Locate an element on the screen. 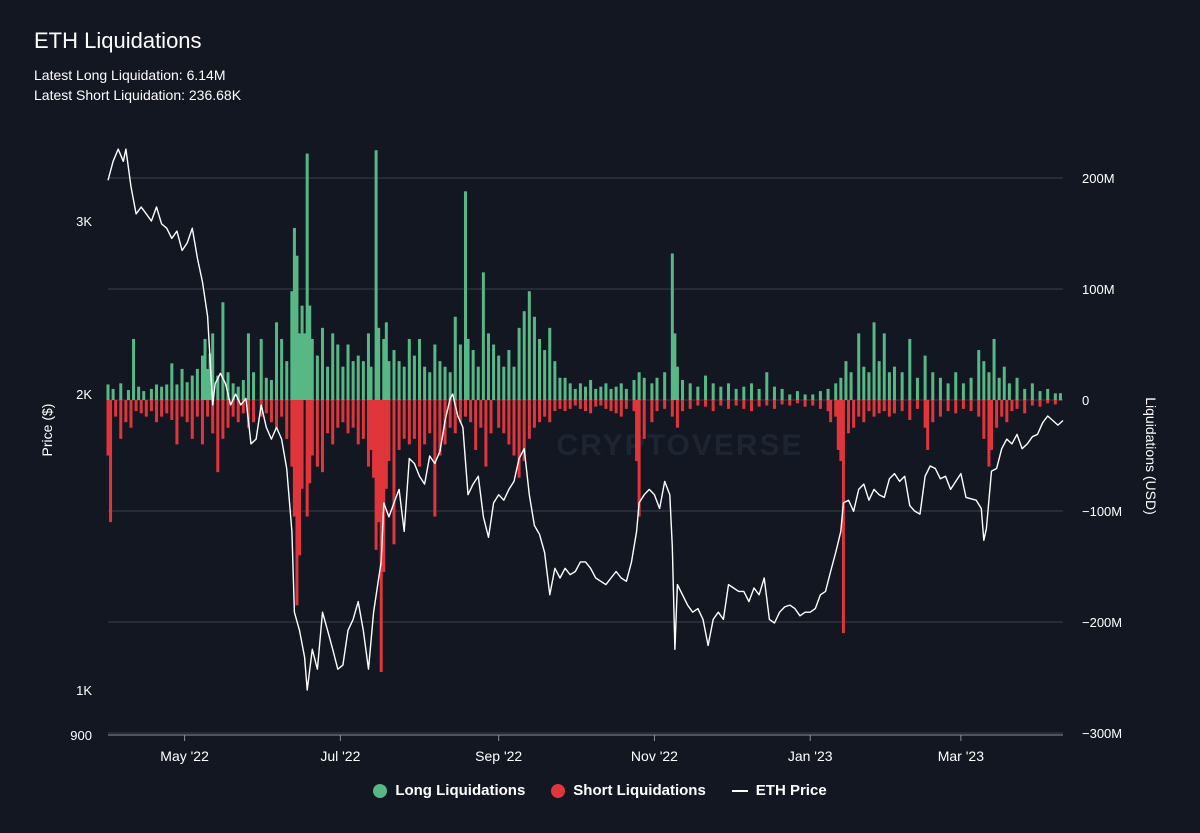 The width and height of the screenshot is (1200, 833). right-axis-tick-label: 100M is located at coordinates (1098, 289).